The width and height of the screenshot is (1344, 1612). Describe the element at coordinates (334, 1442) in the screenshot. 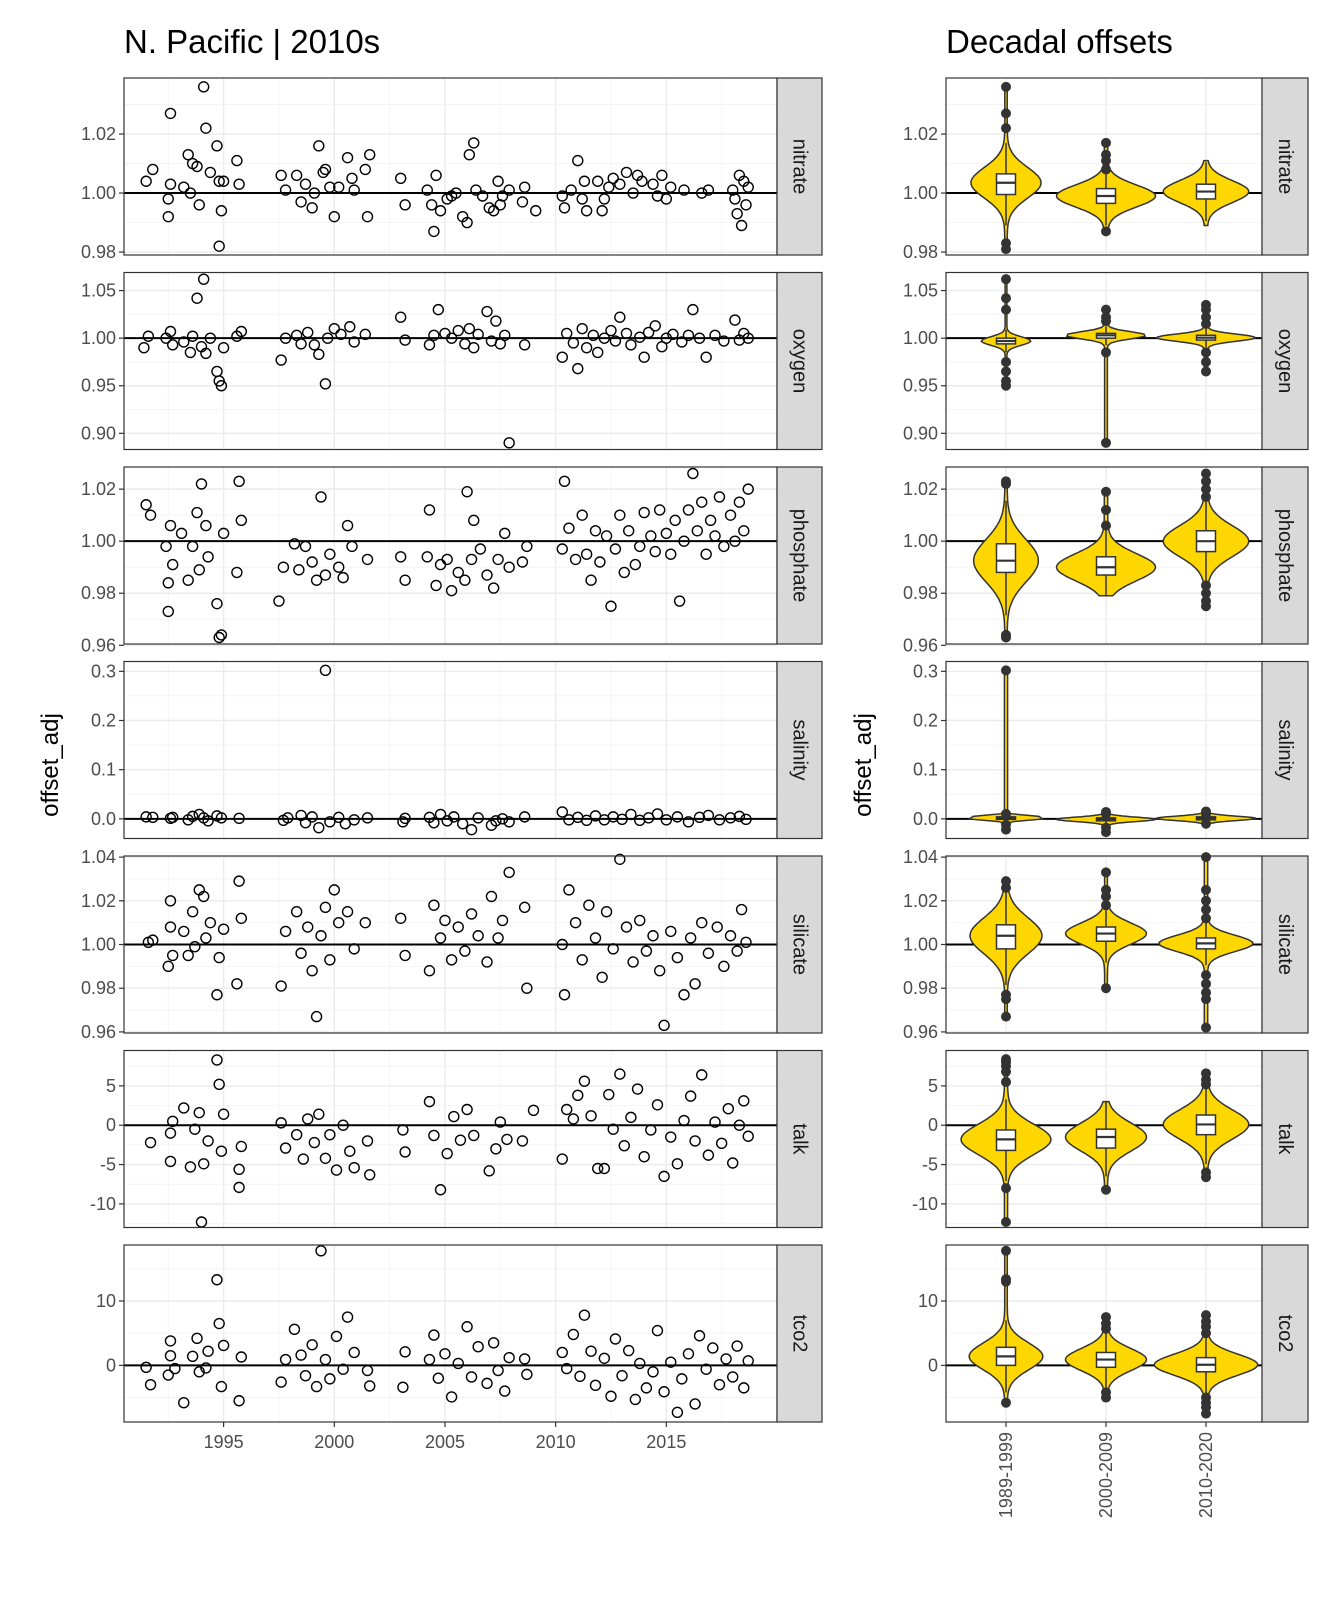

I see `scatter-x-tick-label: 2000` at that location.